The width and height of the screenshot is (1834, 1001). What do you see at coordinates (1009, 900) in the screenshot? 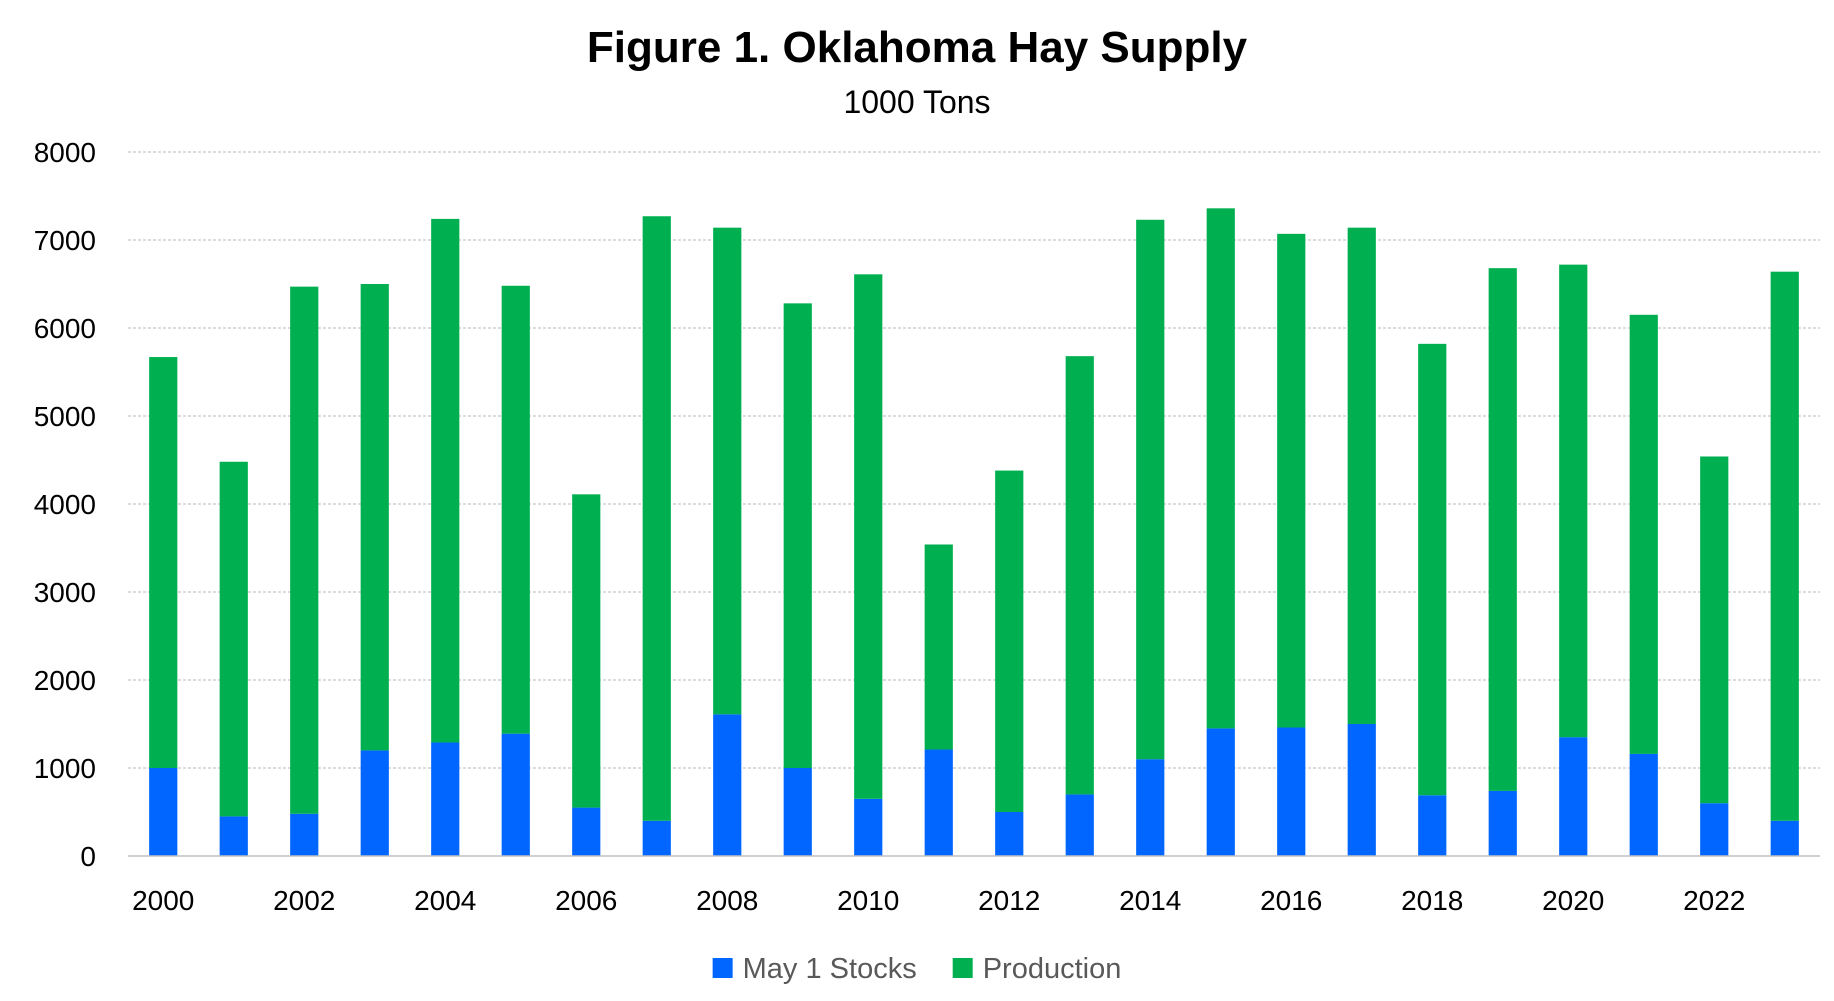
I see `x-tick-label: 2012` at bounding box center [1009, 900].